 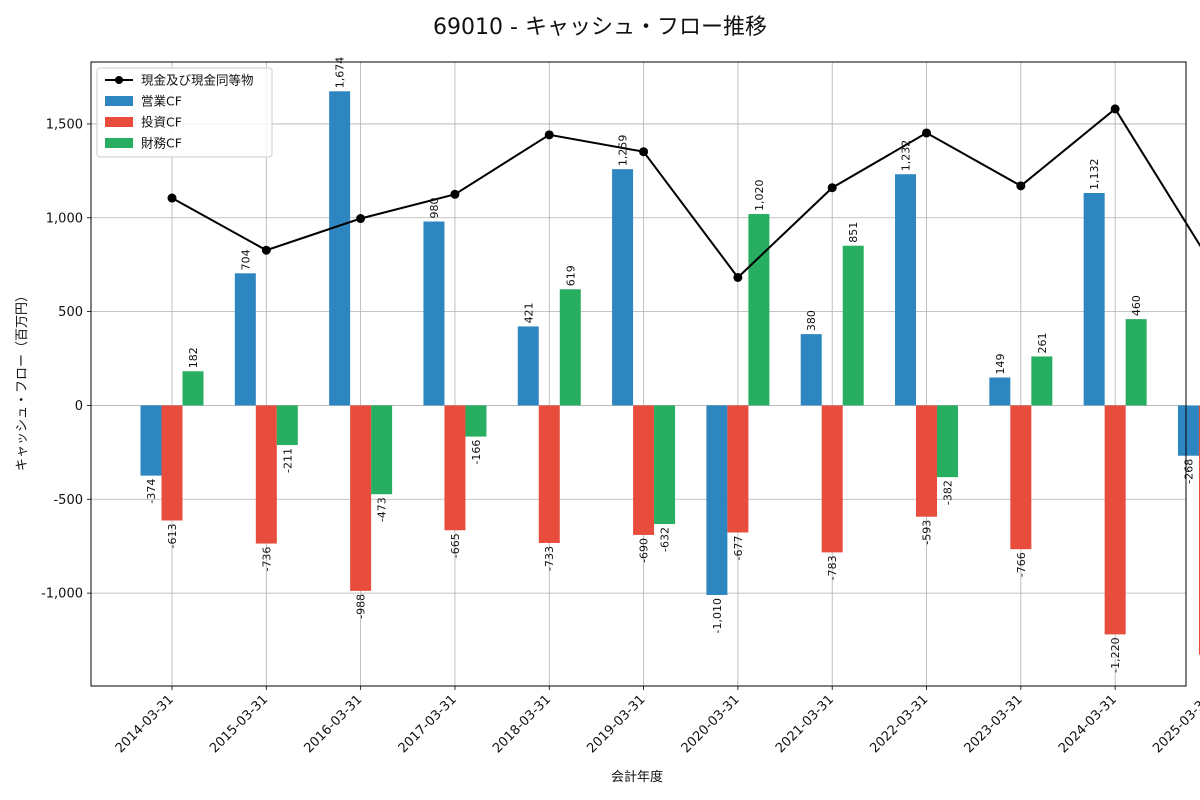 I want to click on data-label: -473, so click(x=382, y=509).